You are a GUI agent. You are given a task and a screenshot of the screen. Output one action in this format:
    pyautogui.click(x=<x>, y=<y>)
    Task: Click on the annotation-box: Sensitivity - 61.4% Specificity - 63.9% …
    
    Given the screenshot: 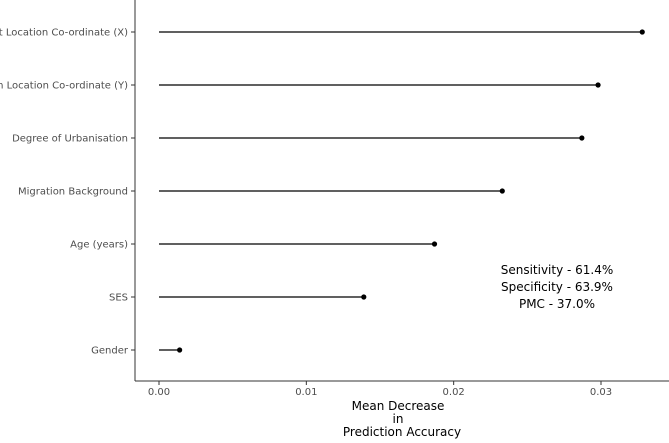 What is the action you would take?
    pyautogui.click(x=557, y=287)
    